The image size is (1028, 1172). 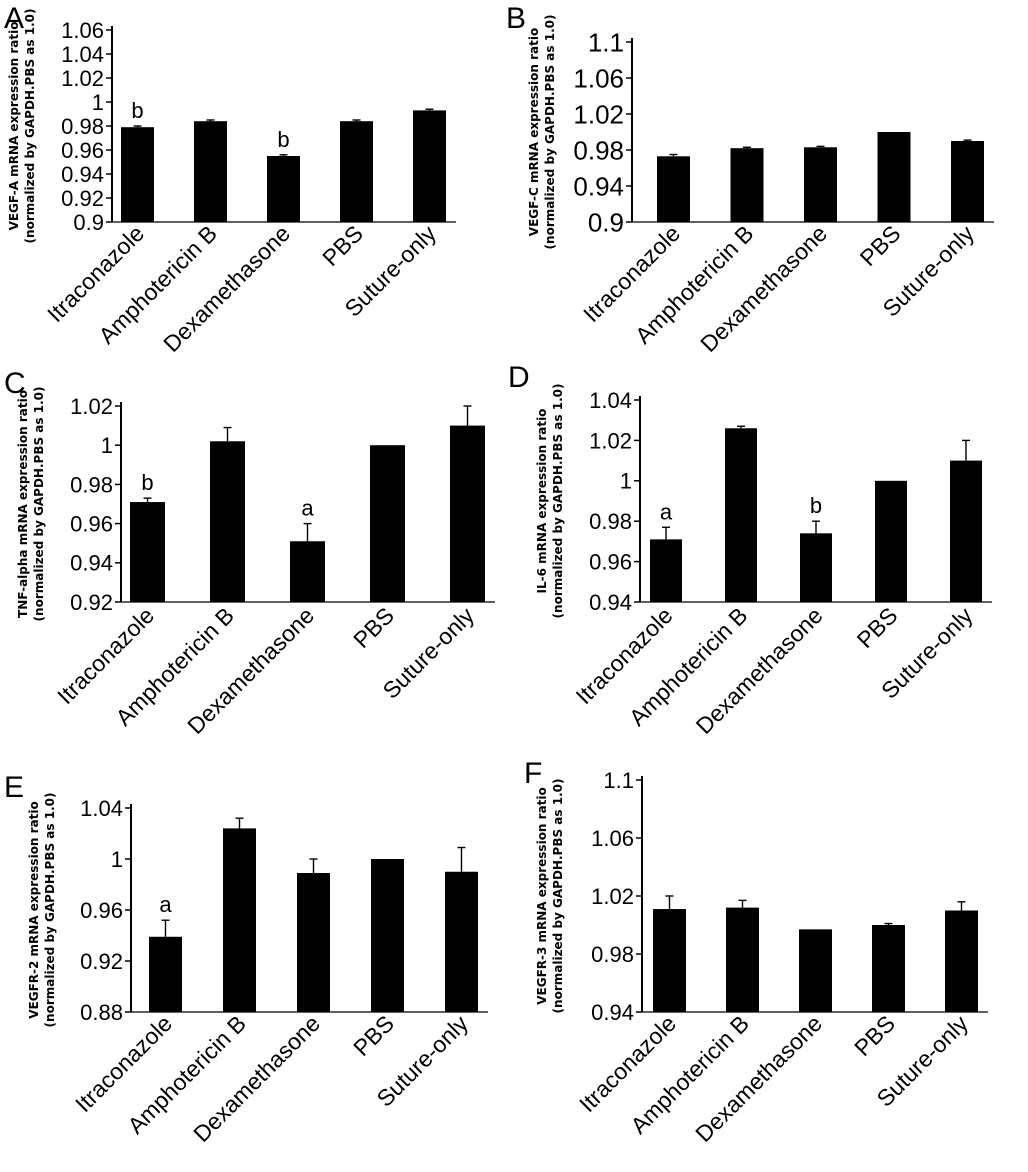 I want to click on y-axis-title: VEGFR-3 mRNA expression ratio, so click(x=542, y=896).